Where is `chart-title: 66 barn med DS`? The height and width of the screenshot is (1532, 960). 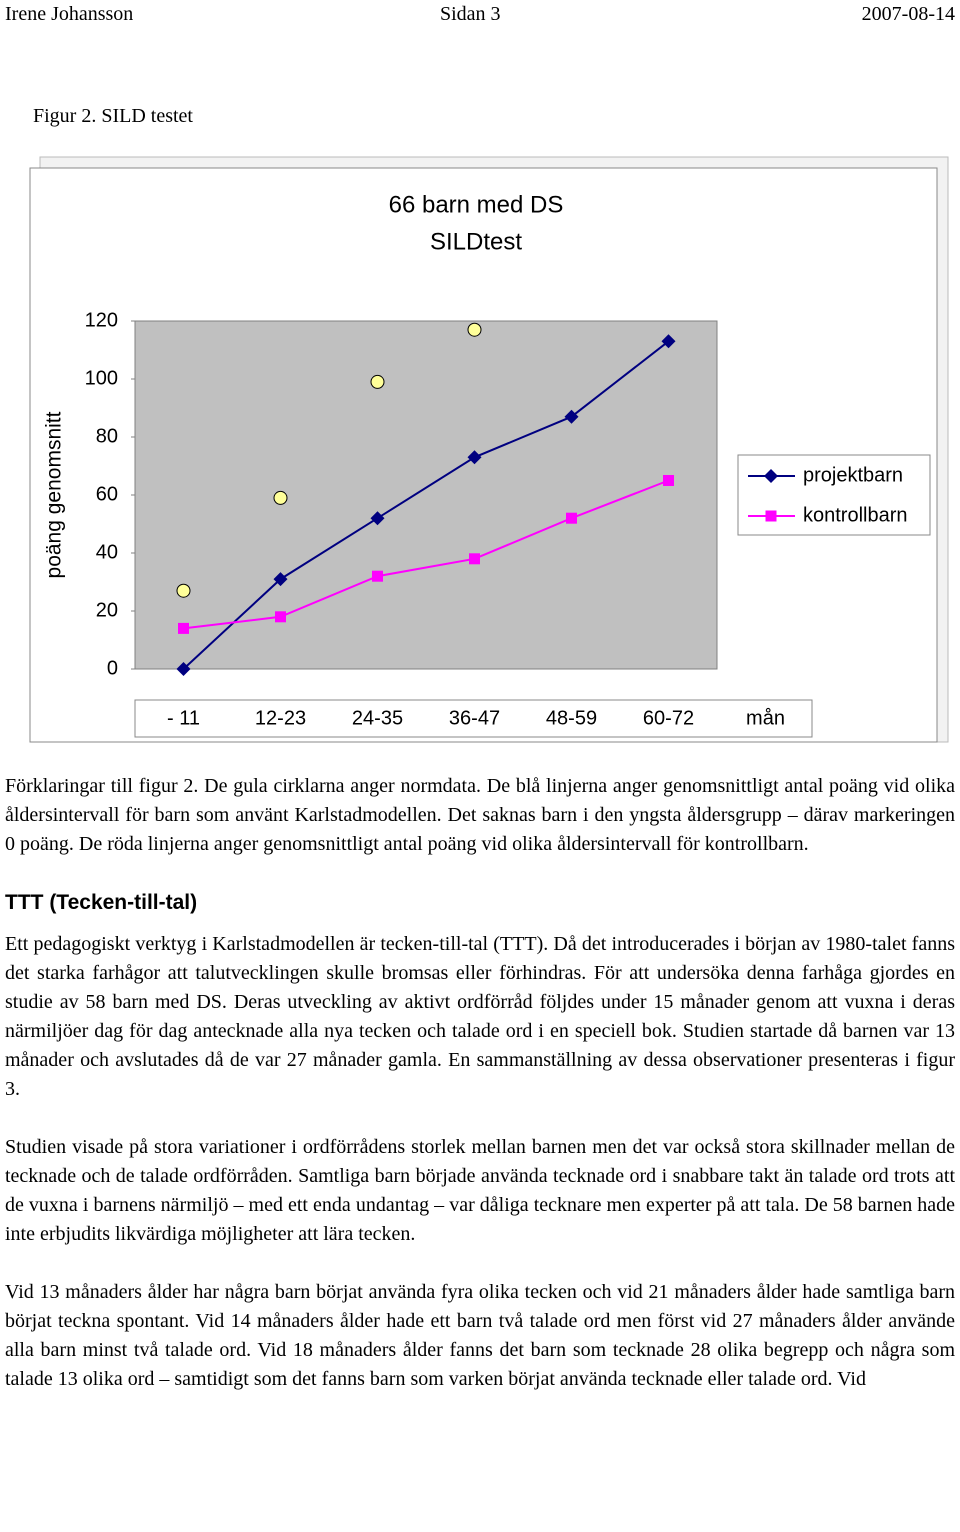 chart-title: 66 barn med DS is located at coordinates (476, 204).